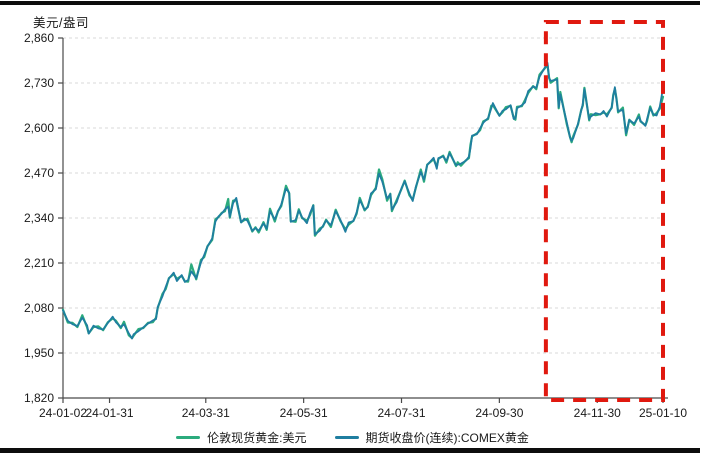 This screenshot has height=457, width=705. I want to click on y-tick-label: 2,080, so click(39, 308).